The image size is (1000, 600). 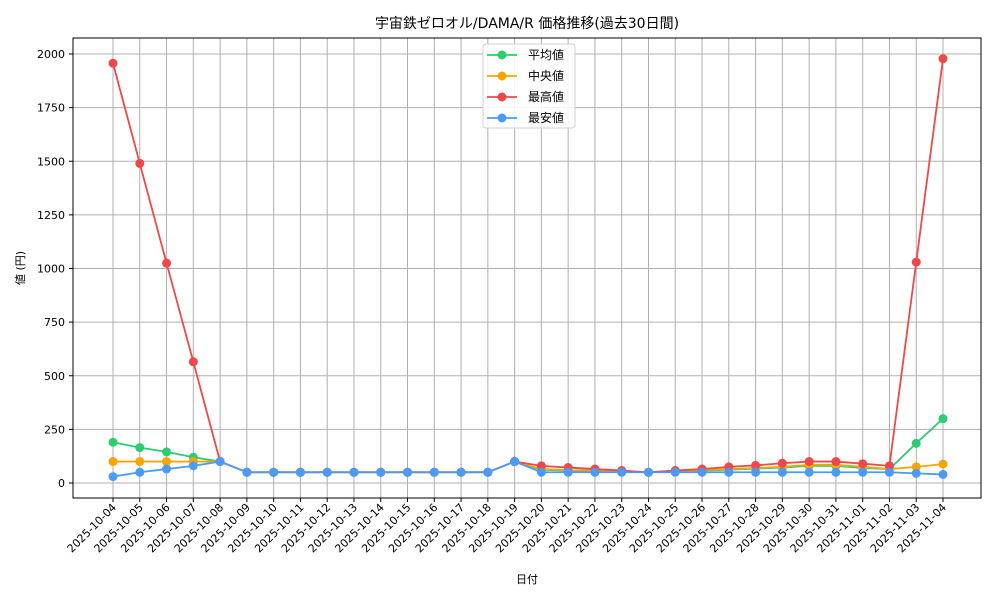 I want to click on legend-box, so click(x=529, y=86).